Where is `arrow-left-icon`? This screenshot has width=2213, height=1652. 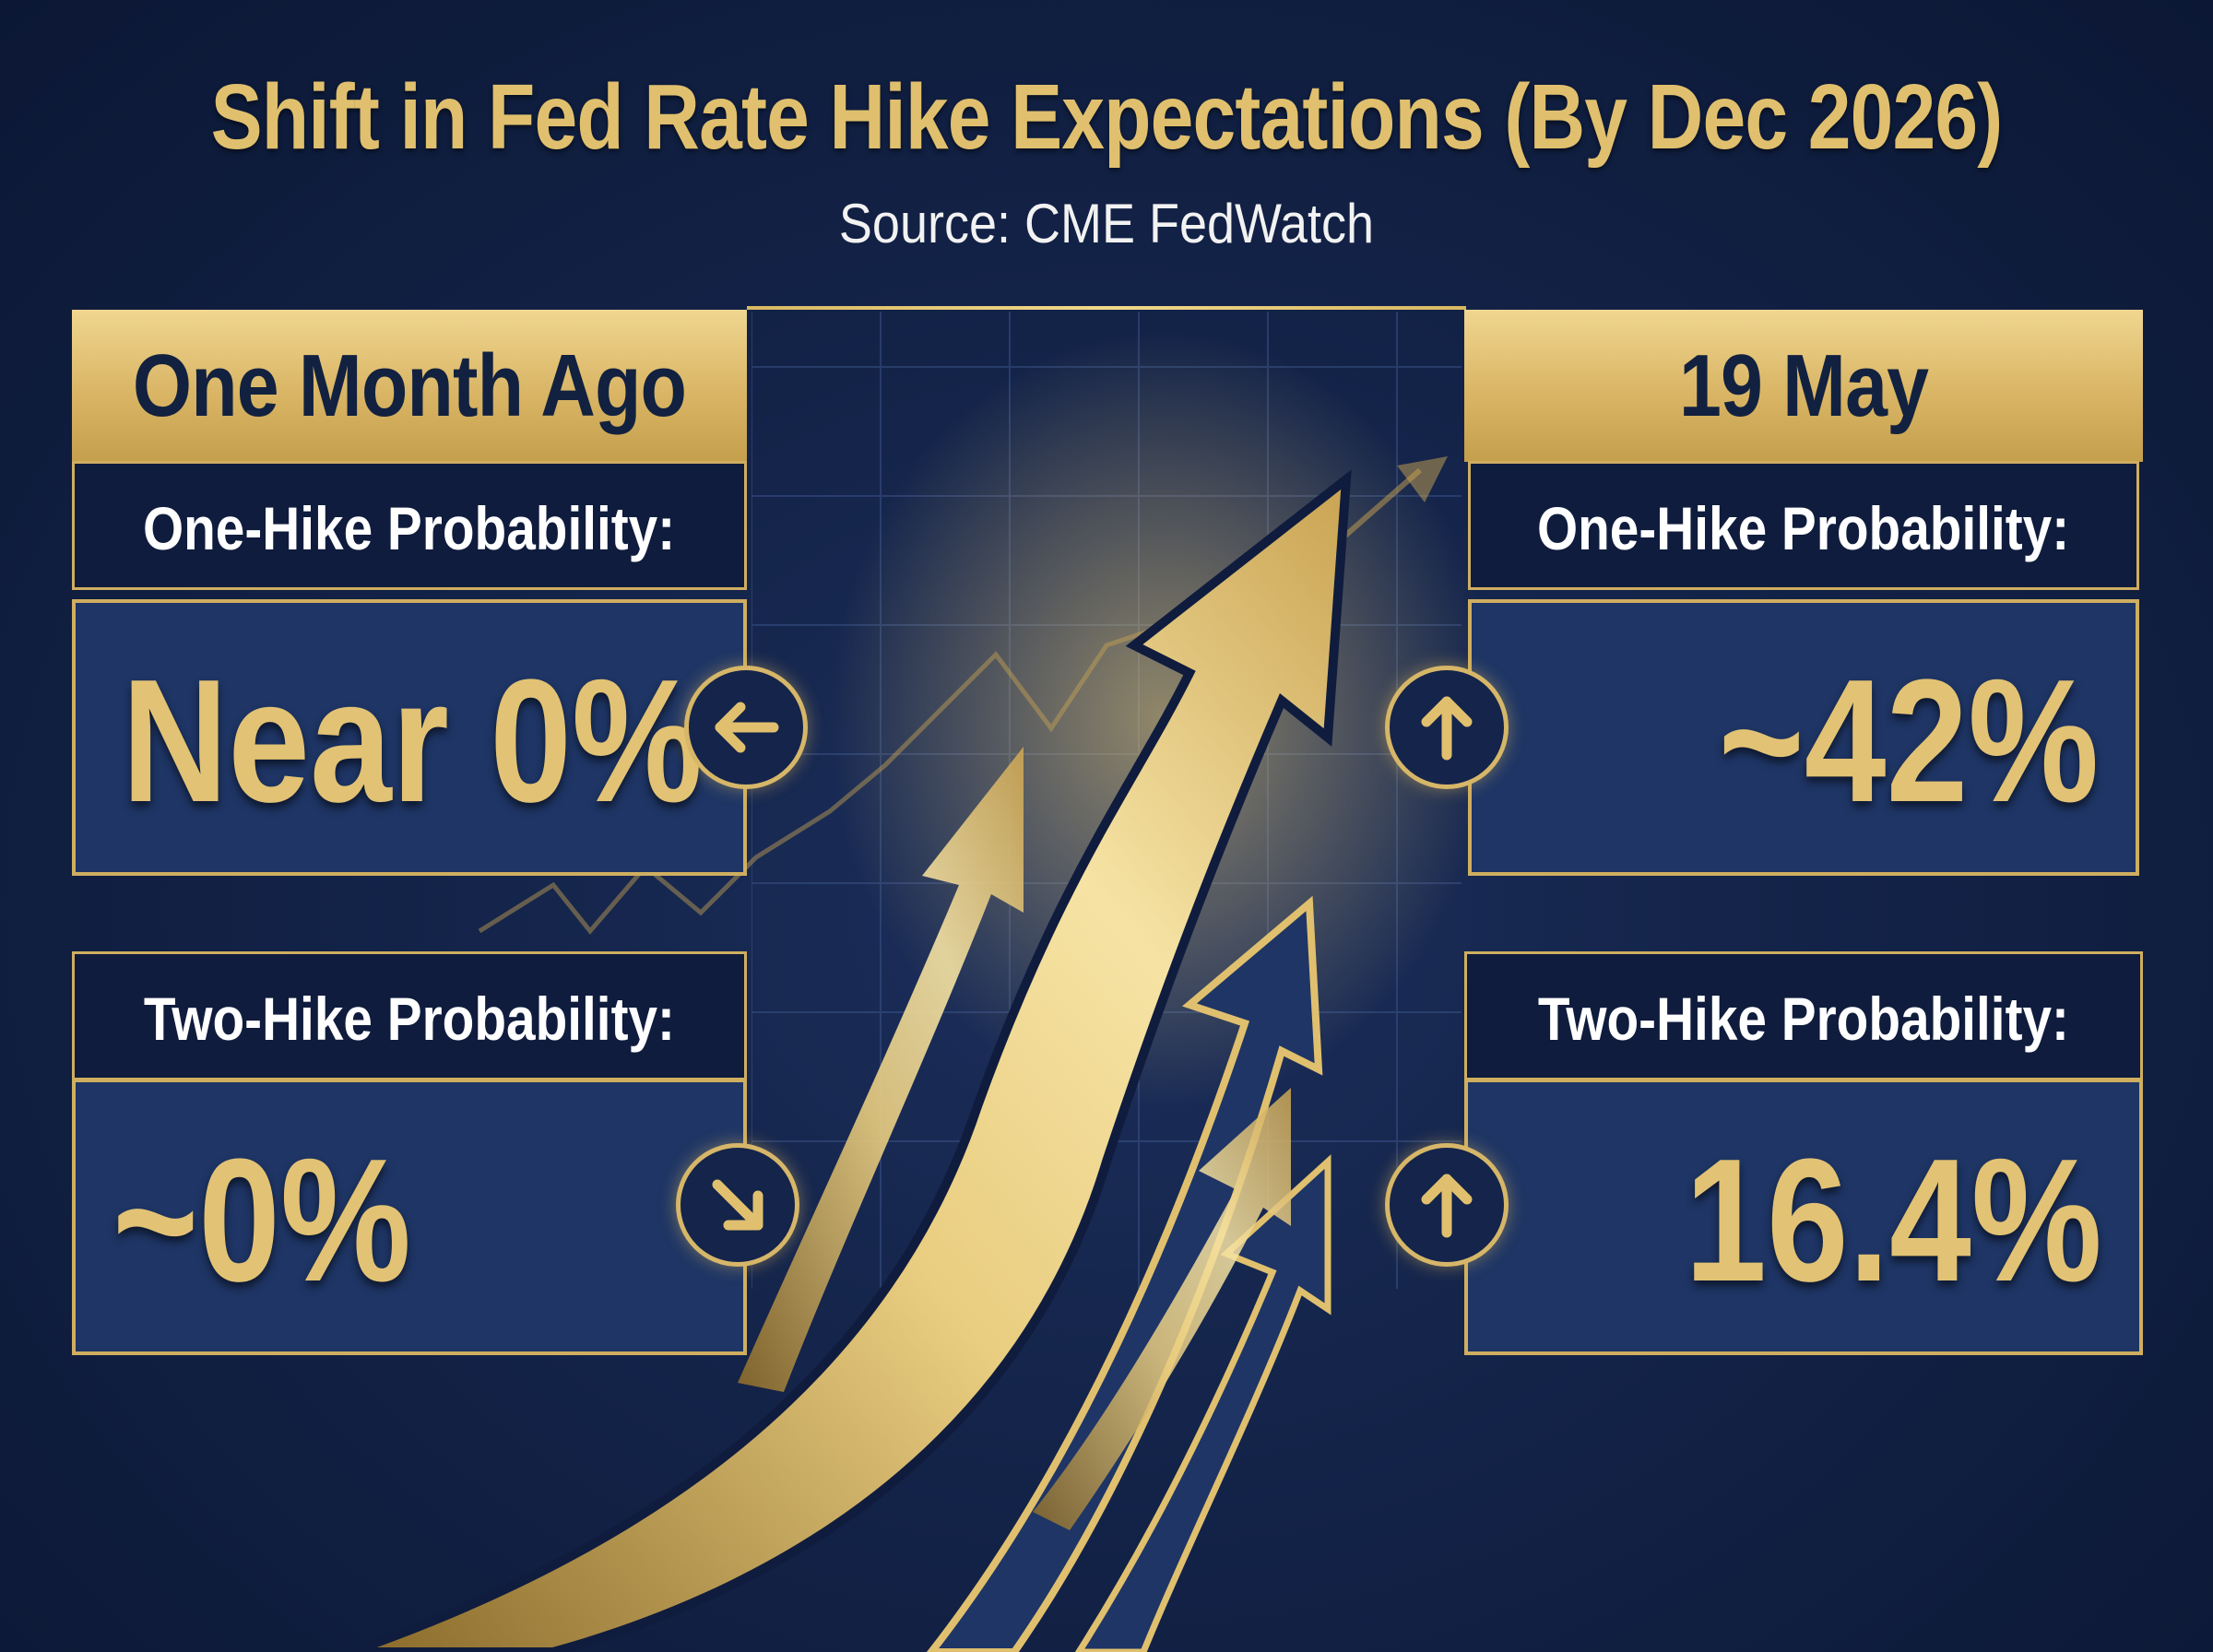
arrow-left-icon is located at coordinates (746, 727).